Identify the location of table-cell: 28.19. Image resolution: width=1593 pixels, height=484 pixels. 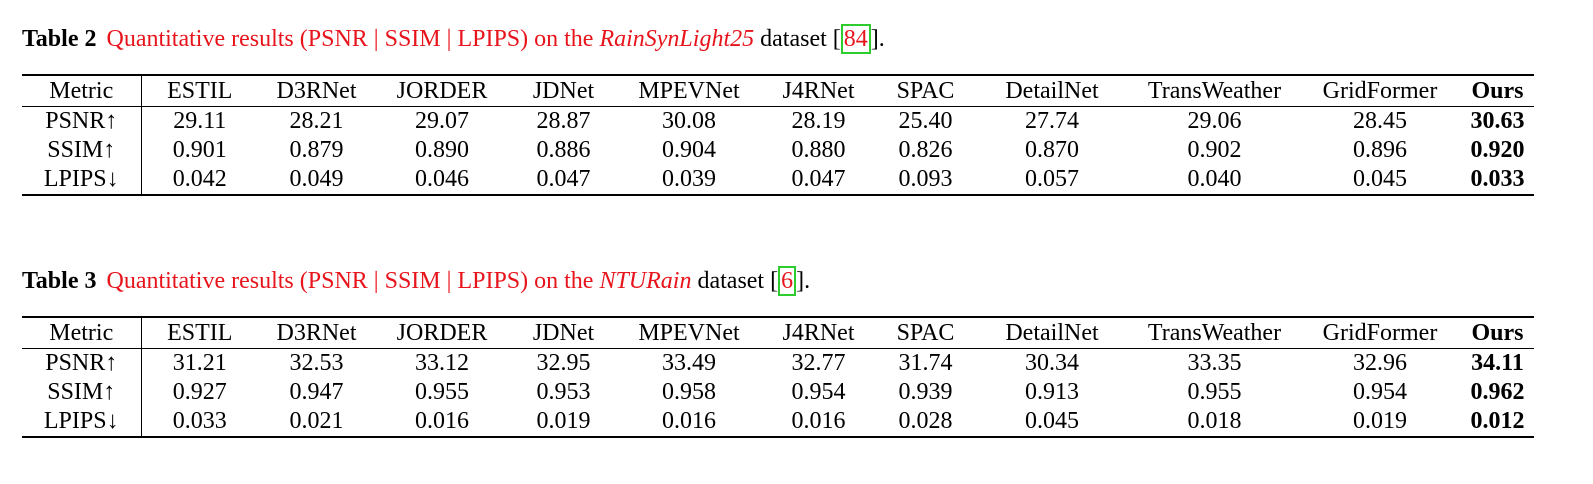
(818, 121).